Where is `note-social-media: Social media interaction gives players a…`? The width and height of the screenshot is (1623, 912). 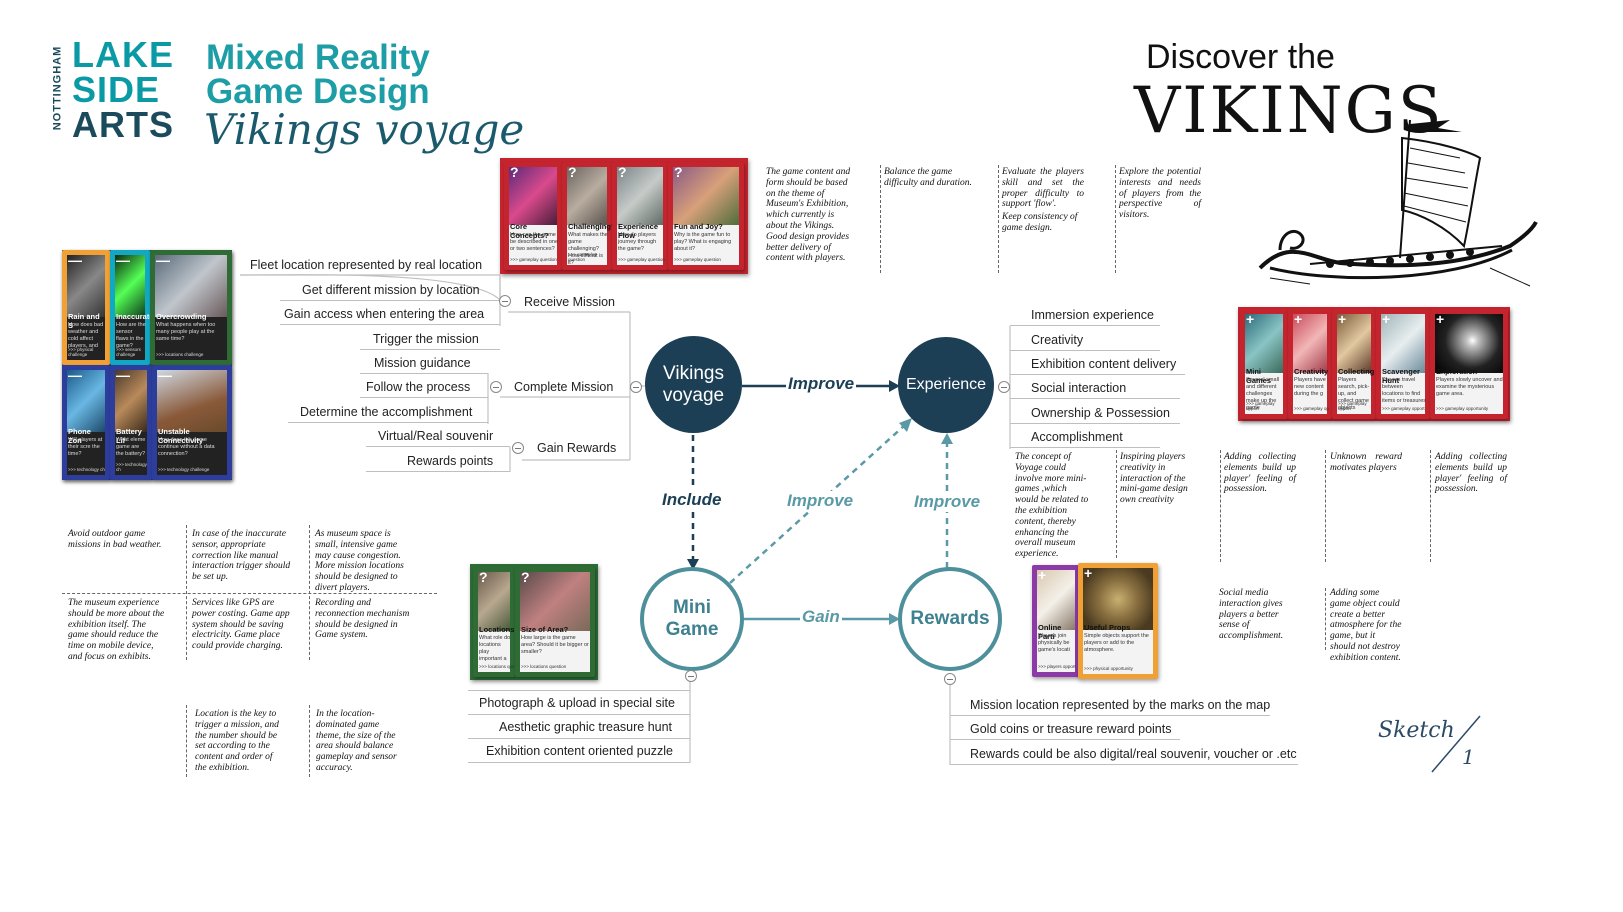
note-social-media: Social media interaction gives players a… is located at coordinates (1251, 615).